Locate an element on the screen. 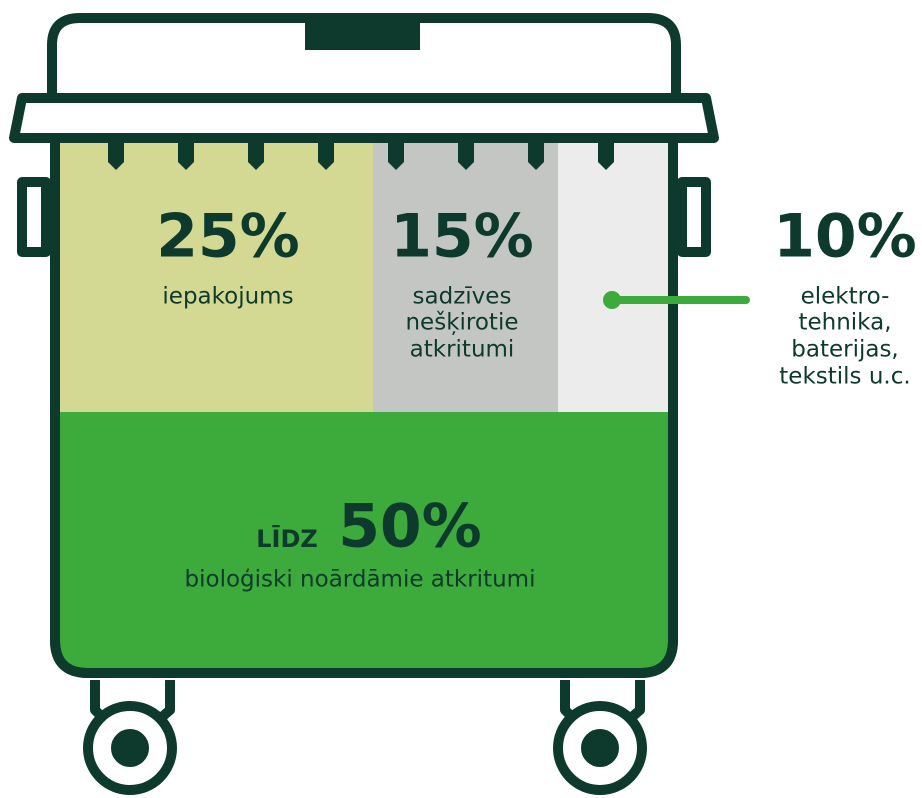 This screenshot has height=798, width=922. label: baterijas, is located at coordinates (845, 350).